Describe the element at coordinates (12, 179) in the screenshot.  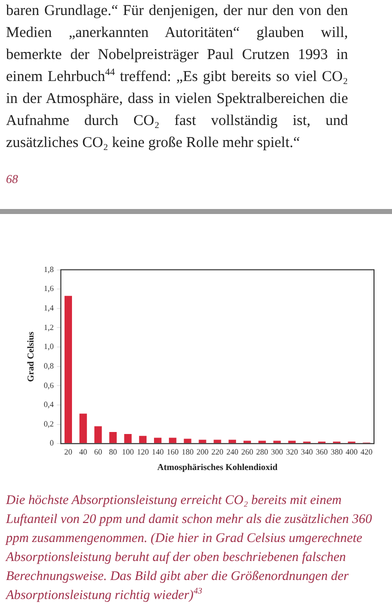
I see `text: 68` at that location.